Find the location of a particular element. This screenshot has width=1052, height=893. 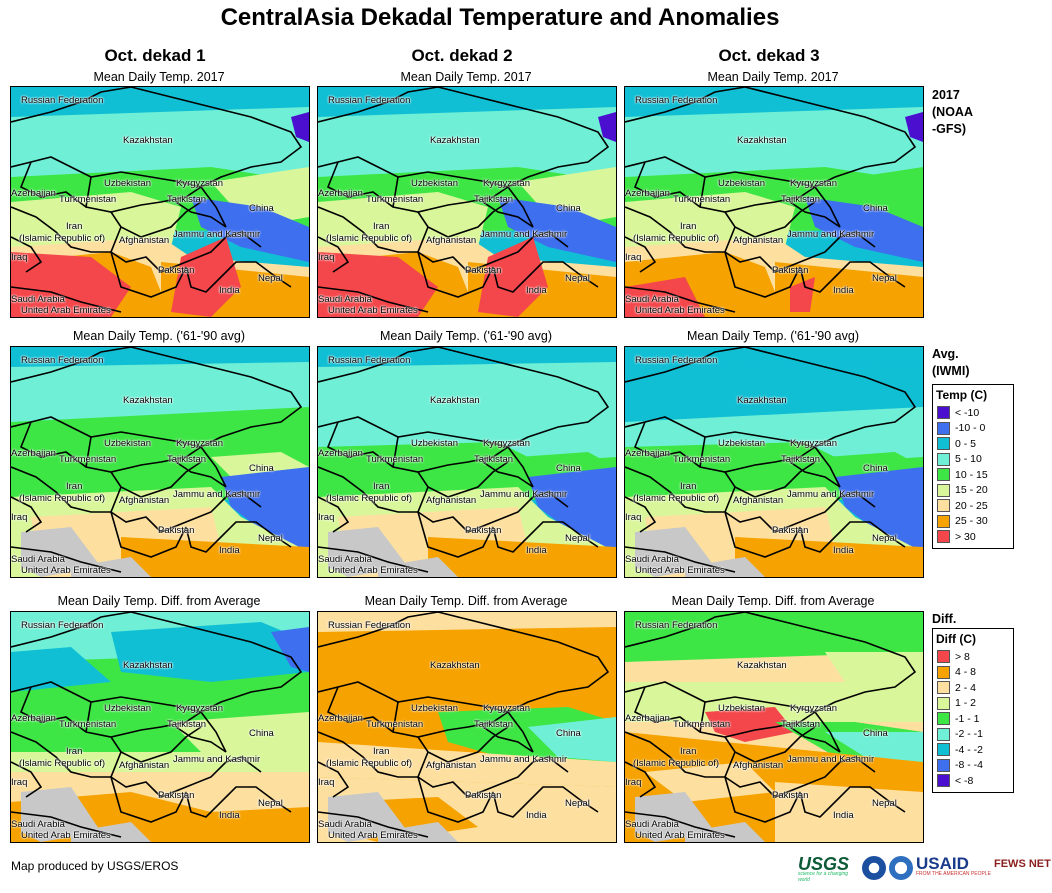

temperature-legend-swatch is located at coordinates (943, 490).